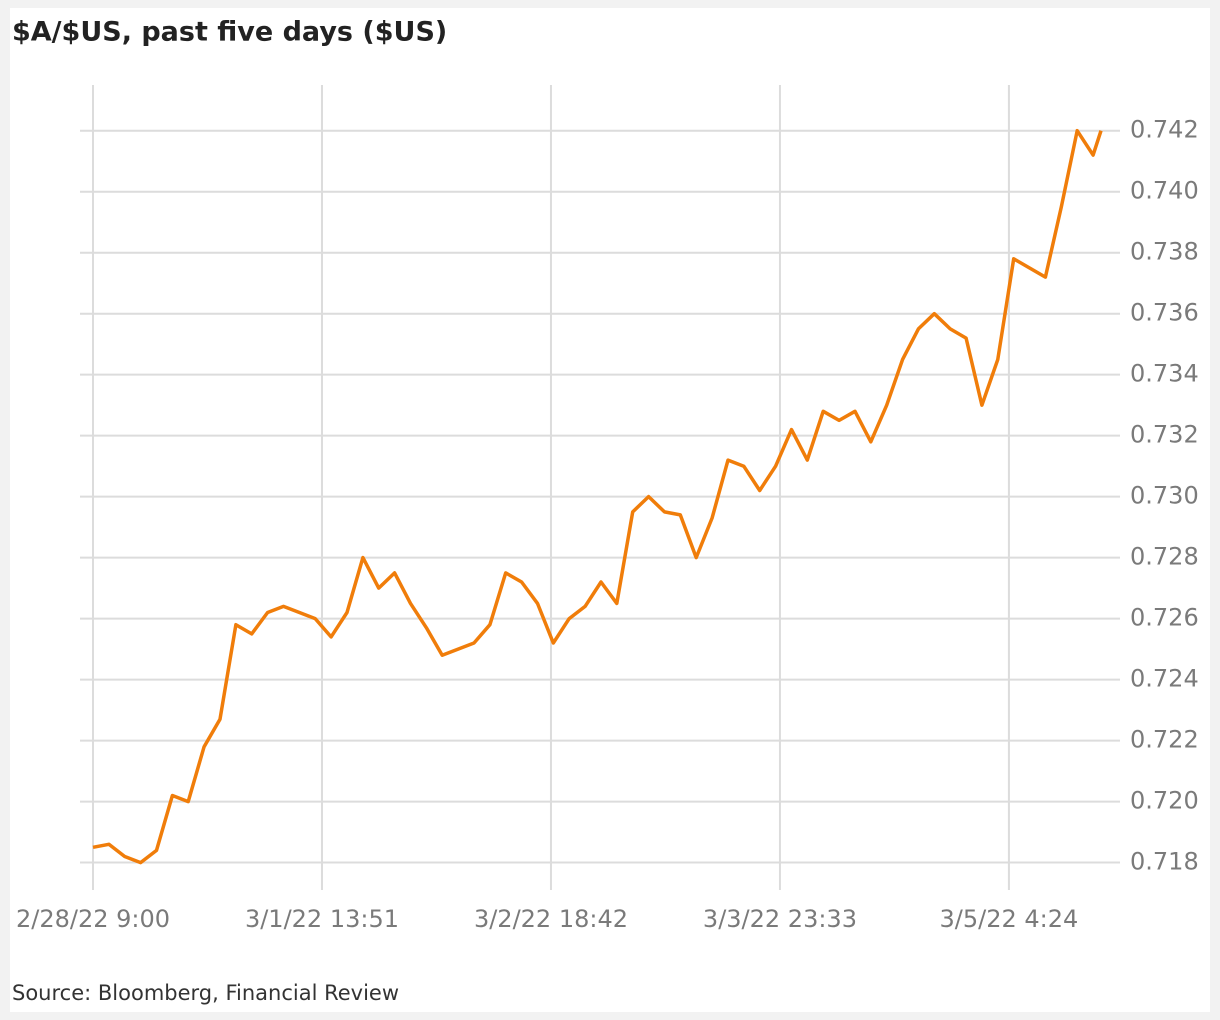  Describe the element at coordinates (551, 919) in the screenshot. I see `x-tick-label: 3/2/22 18:42` at that location.